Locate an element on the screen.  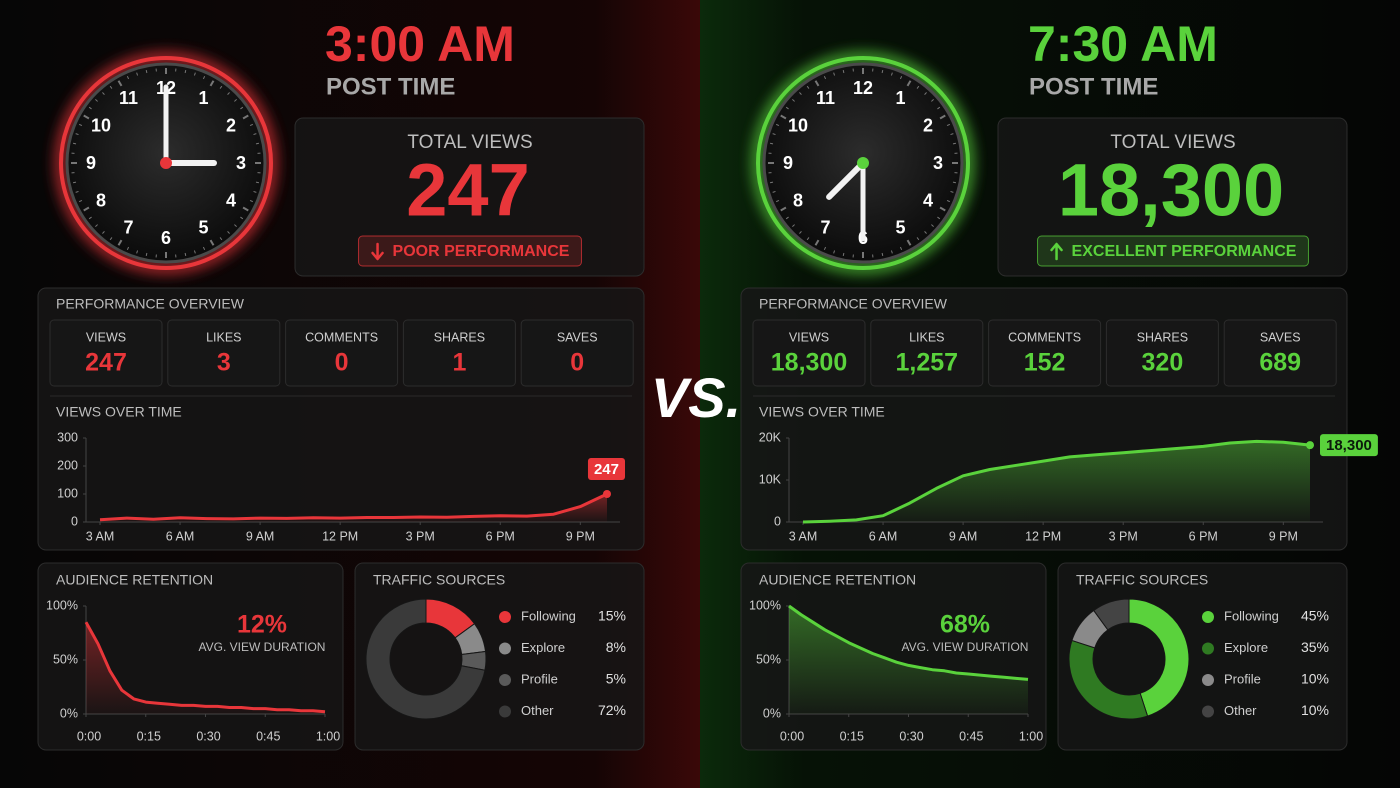
y-tick-label: 100 is located at coordinates (67, 493).